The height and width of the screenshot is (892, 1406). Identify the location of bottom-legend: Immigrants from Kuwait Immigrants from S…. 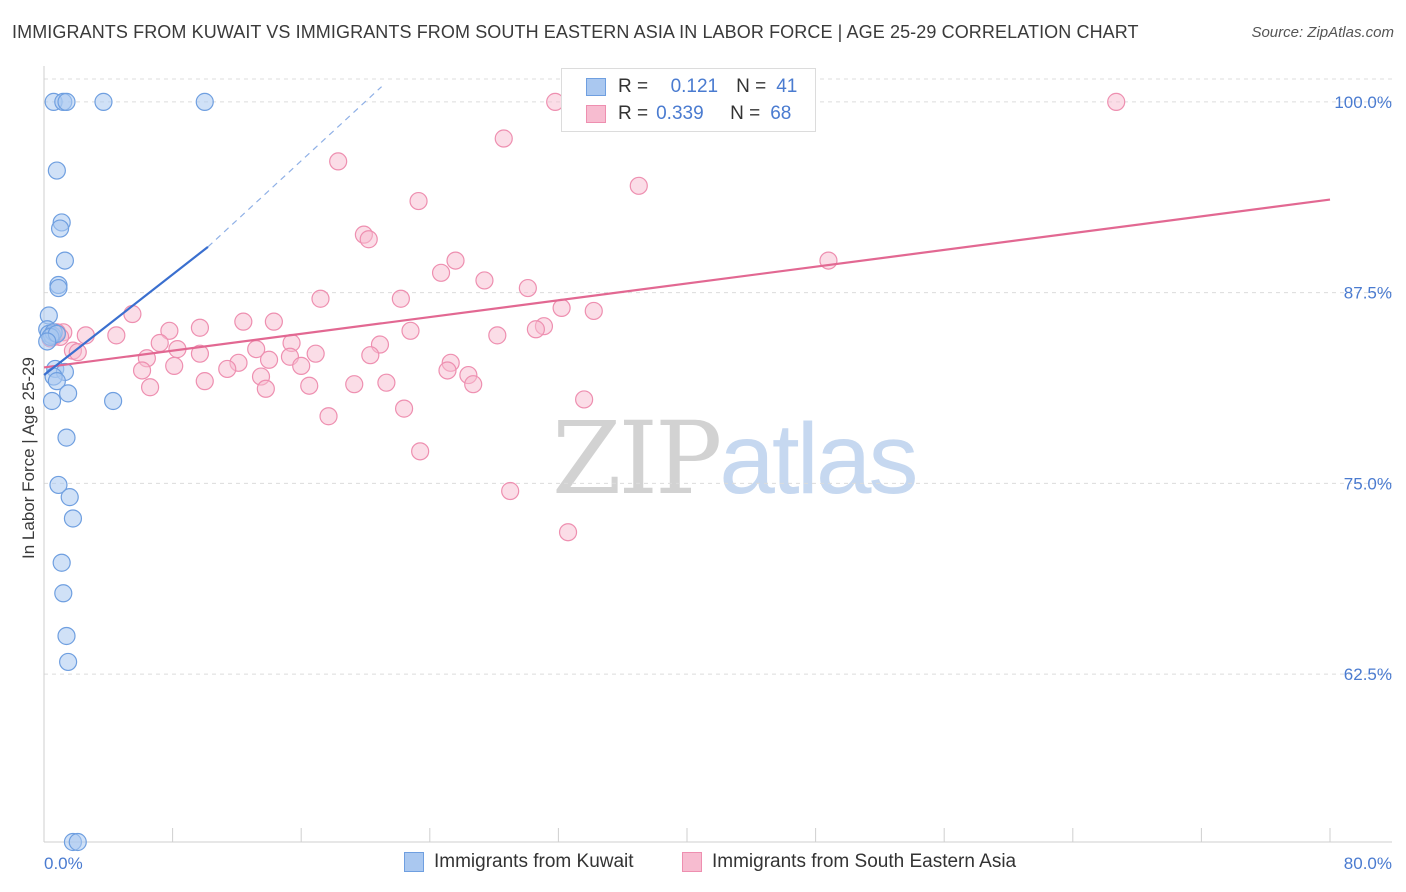
(703, 864).